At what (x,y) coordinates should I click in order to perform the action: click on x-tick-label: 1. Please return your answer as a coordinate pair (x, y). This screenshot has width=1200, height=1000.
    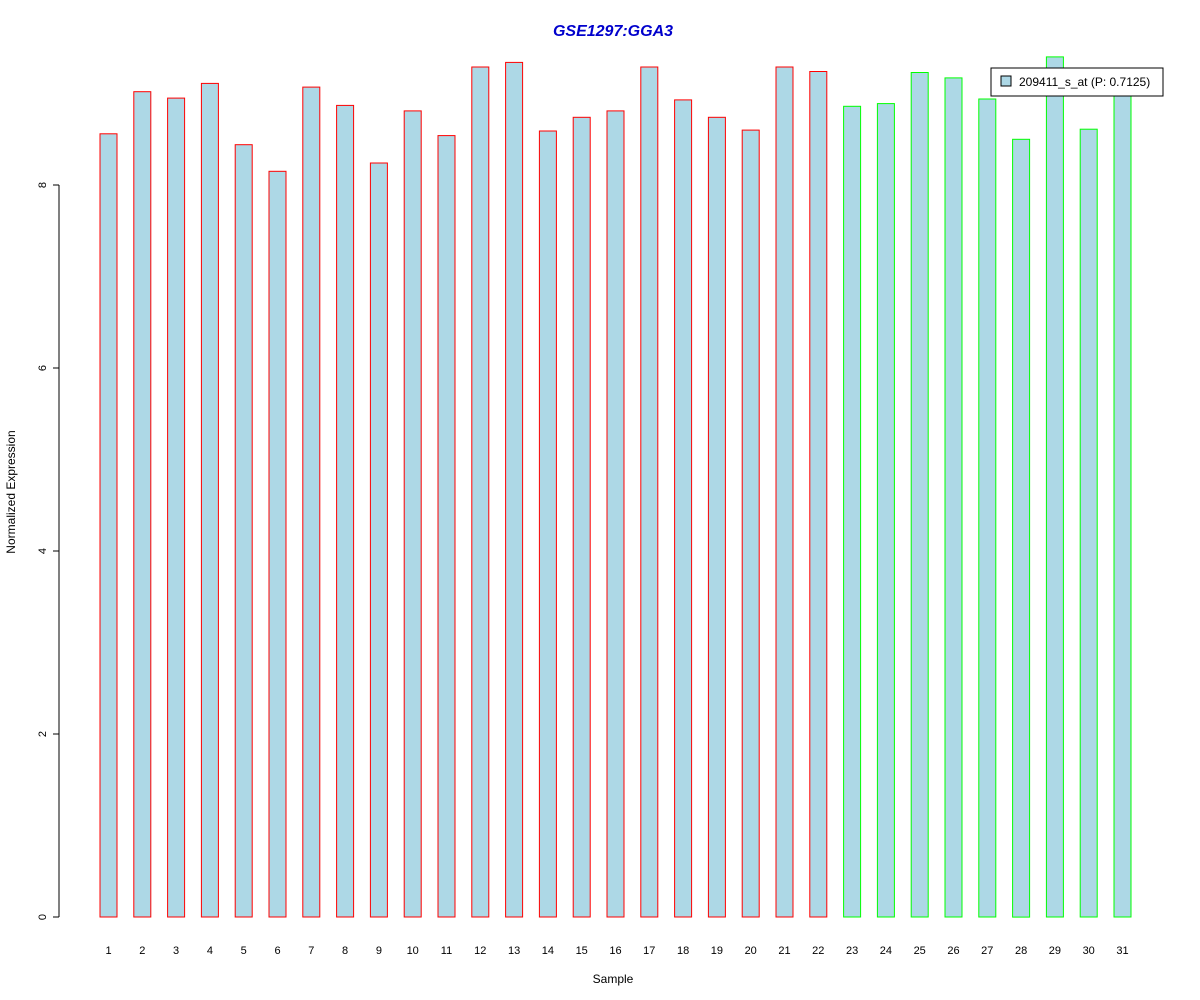
    Looking at the image, I should click on (108, 951).